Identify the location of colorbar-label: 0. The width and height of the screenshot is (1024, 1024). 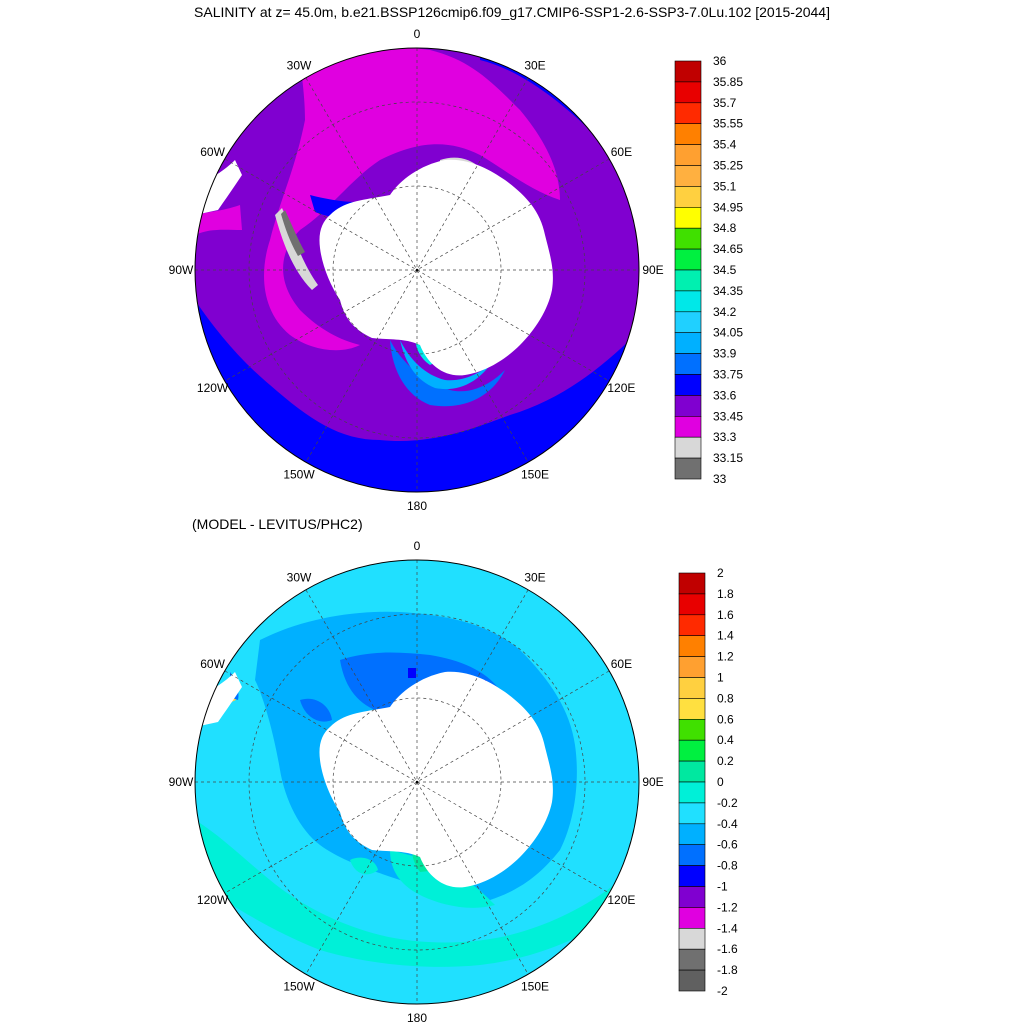
(720, 782).